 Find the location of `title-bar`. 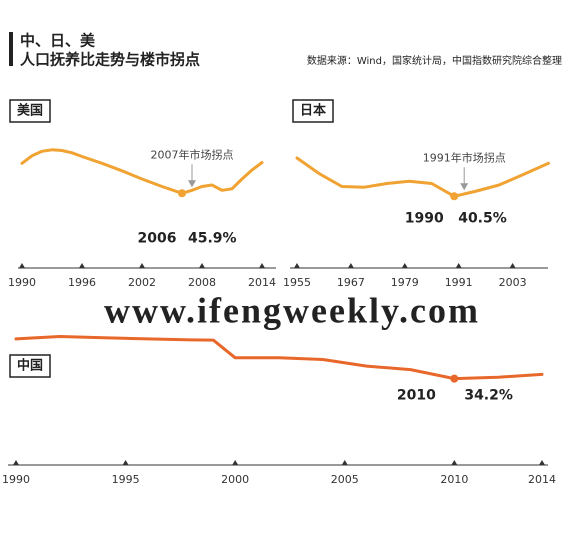

title-bar is located at coordinates (11, 49).